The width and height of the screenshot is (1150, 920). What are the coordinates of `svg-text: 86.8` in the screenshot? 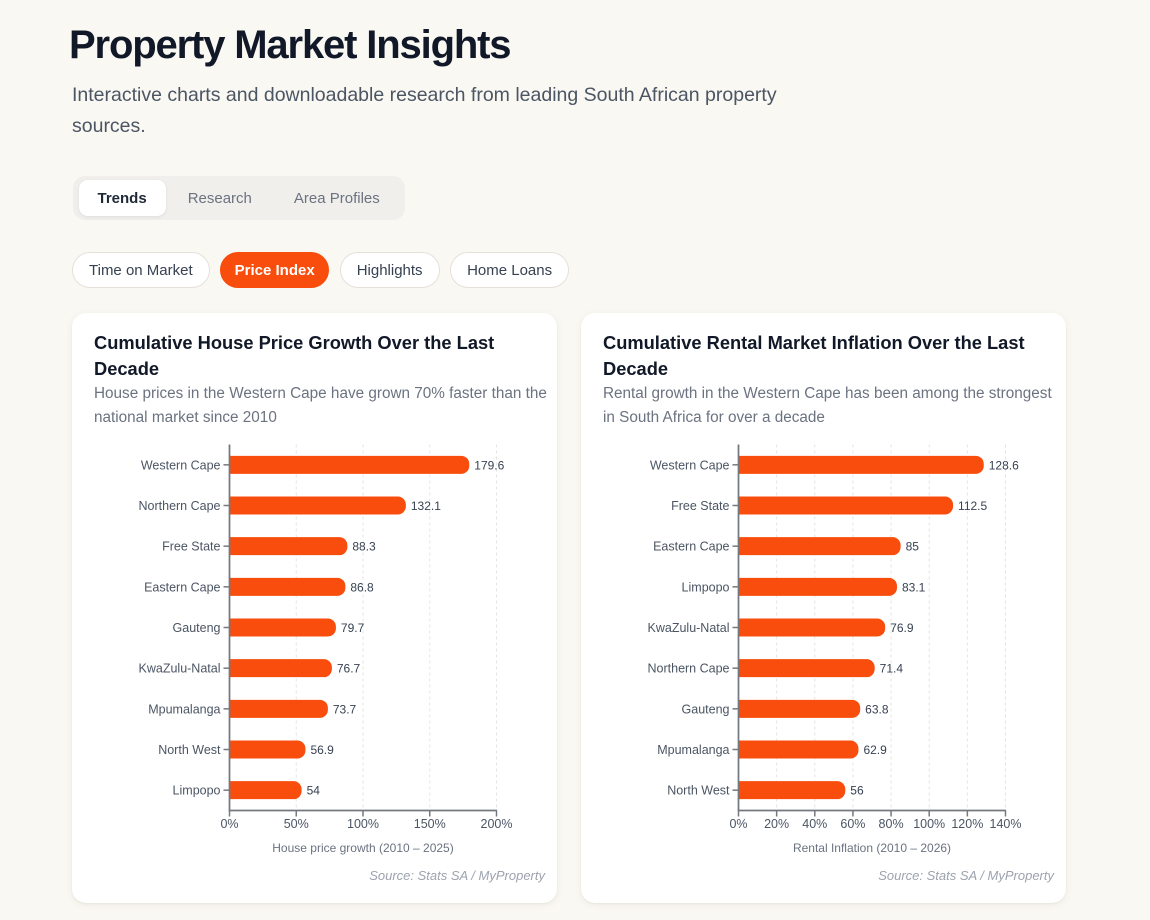 It's located at (362, 587).